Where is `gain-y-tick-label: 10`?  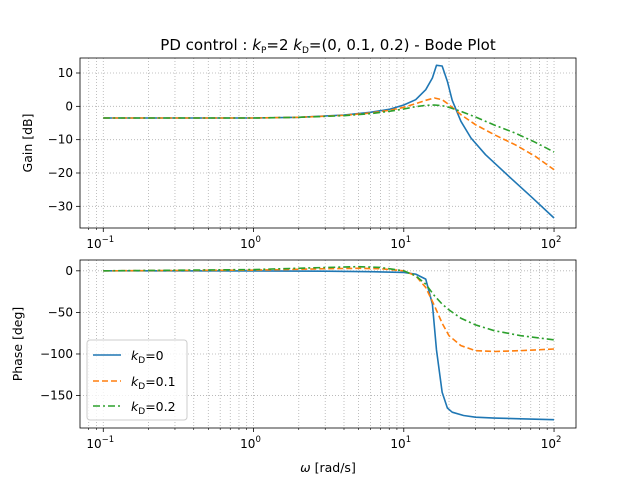
gain-y-tick-label: 10 is located at coordinates (65, 73).